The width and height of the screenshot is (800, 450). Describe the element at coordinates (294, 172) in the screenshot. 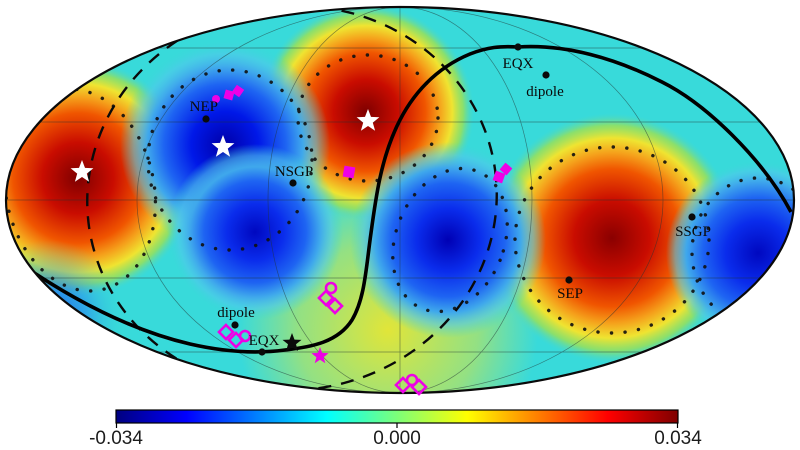

I see `point-label-nsgp: NSGP` at that location.